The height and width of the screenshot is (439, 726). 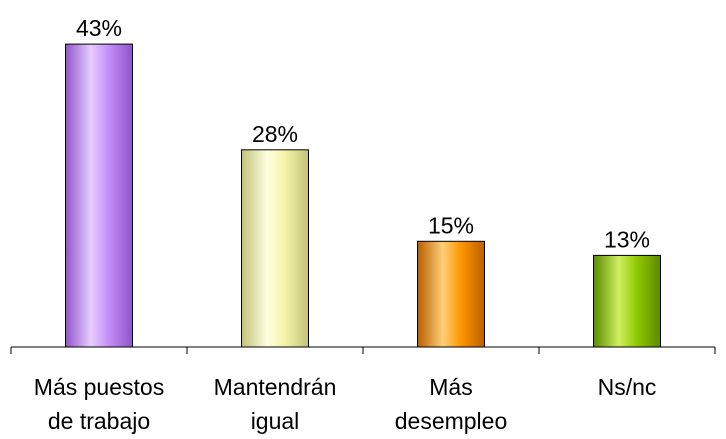 I want to click on x-tick-label-line: Mantendrán, so click(x=275, y=387).